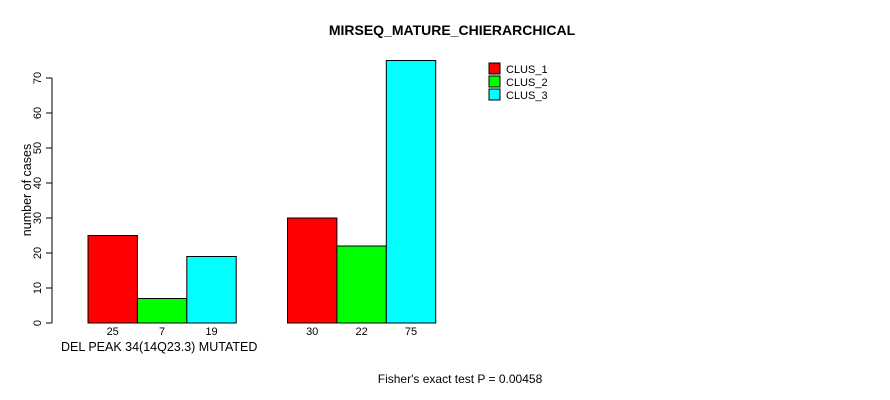  What do you see at coordinates (38, 218) in the screenshot?
I see `y-tick-label: 30` at bounding box center [38, 218].